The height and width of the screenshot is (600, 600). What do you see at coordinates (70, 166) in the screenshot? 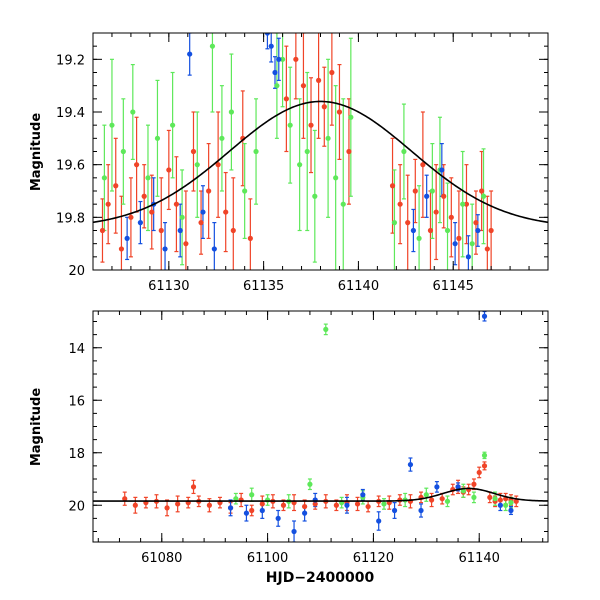
I see `top-y-tick-label: 19.6` at bounding box center [70, 166].